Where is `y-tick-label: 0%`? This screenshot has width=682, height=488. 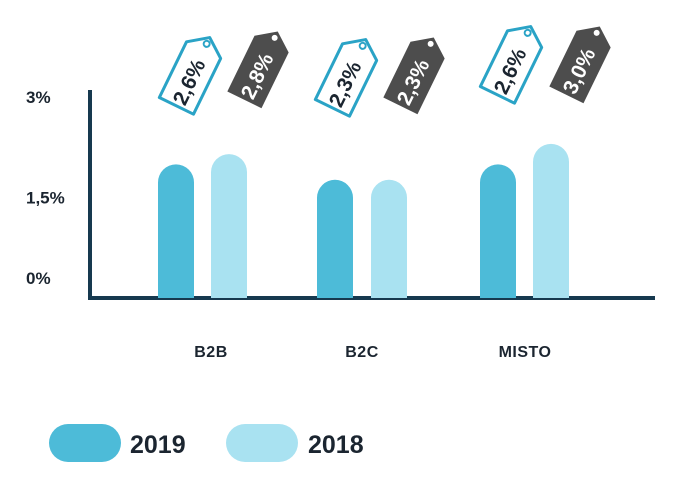 y-tick-label: 0% is located at coordinates (38, 278).